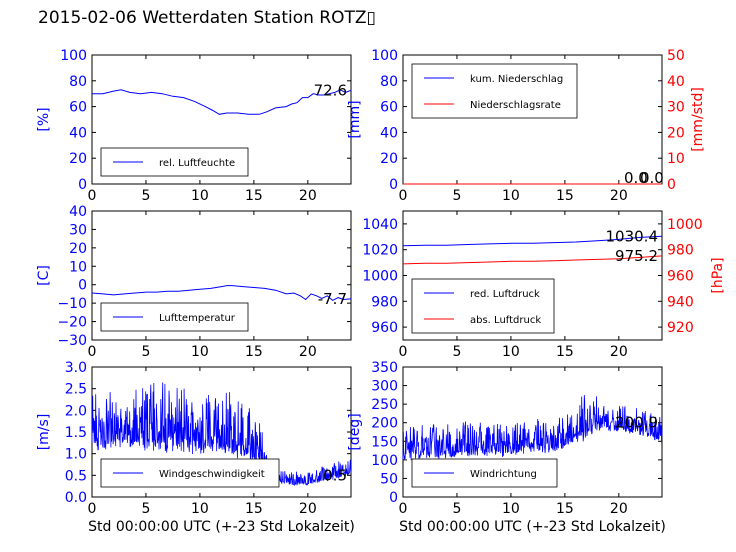 The width and height of the screenshot is (736, 552). Describe the element at coordinates (505, 320) in the screenshot. I see `pressure-legend-label: abs. Luftdruck` at that location.